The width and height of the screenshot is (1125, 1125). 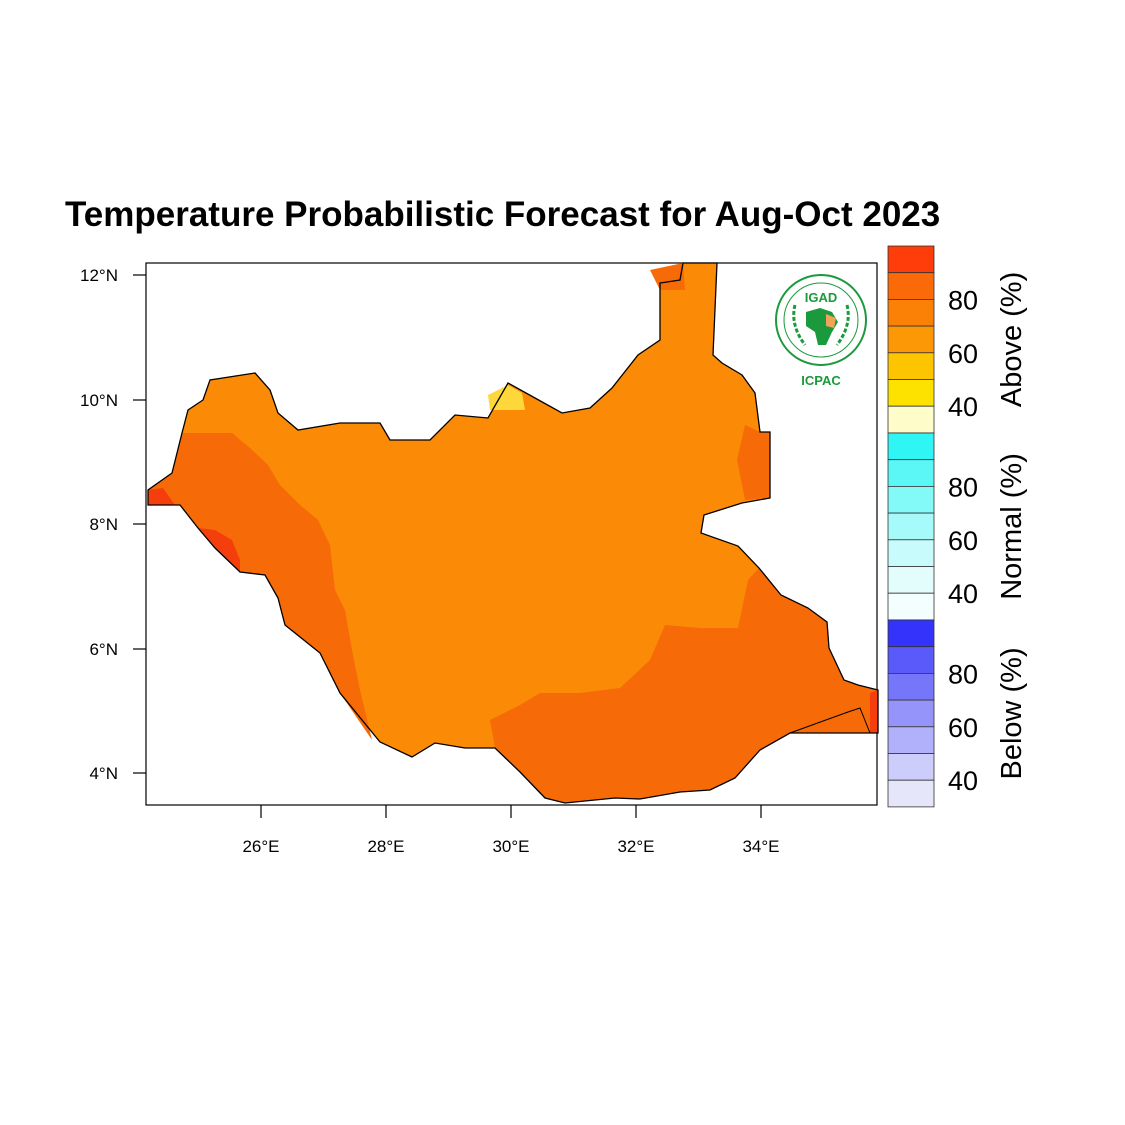 I want to click on laurel-right-icon, so click(x=842, y=325).